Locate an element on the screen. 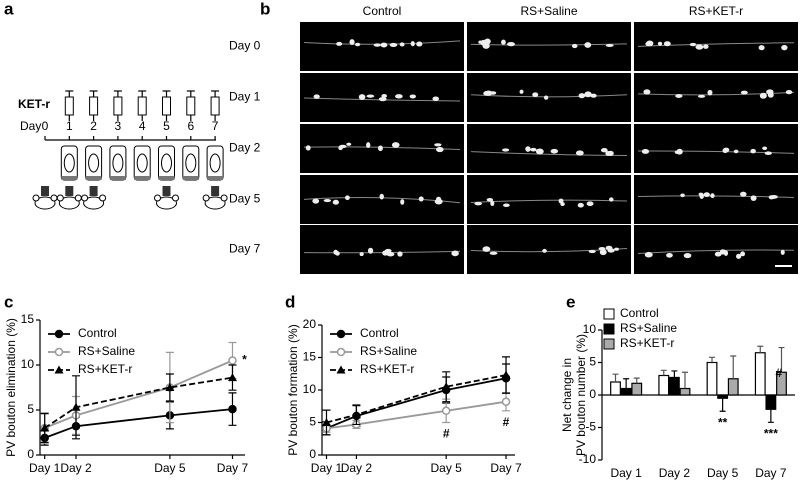  y-tick-label: -5 is located at coordinates (590, 427).